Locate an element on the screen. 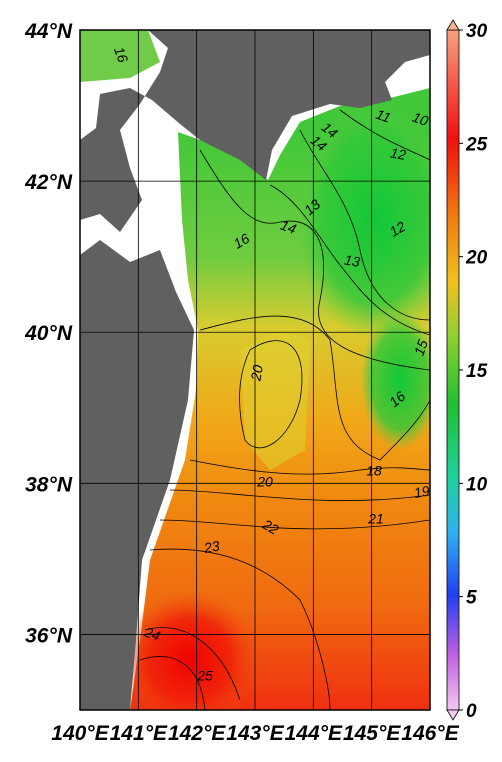 The width and height of the screenshot is (502, 762). sea-field-north is located at coordinates (120, 56).